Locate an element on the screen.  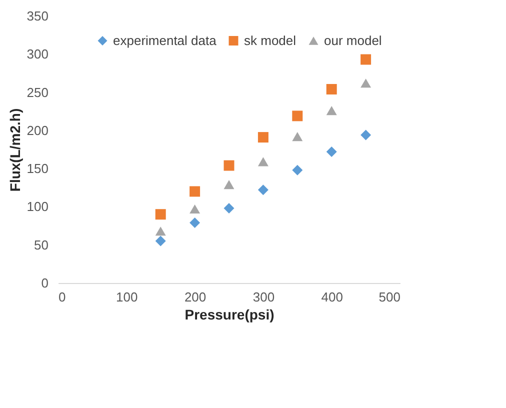
y-tick-label: 350 is located at coordinates (37, 16).